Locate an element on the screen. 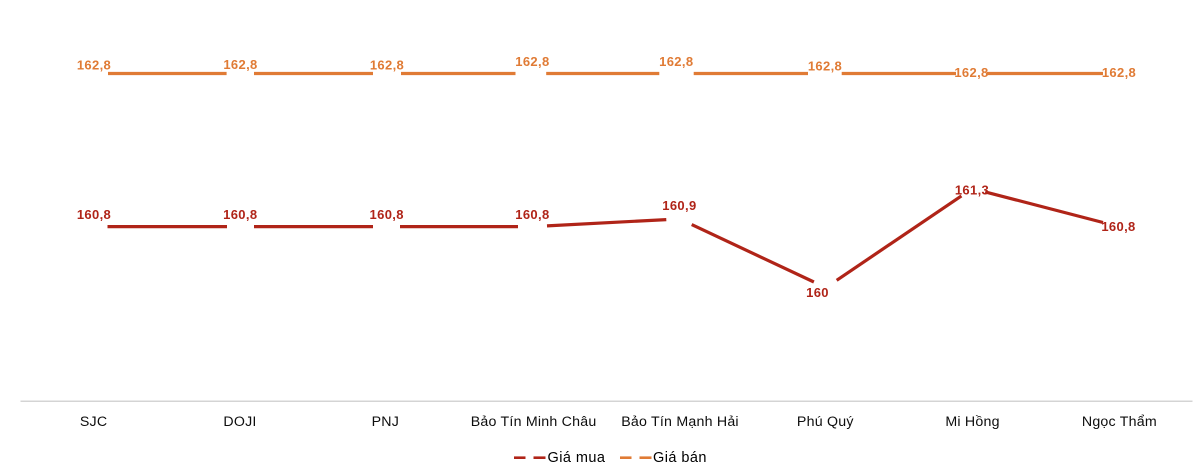  svg-text: DOJI is located at coordinates (239, 422).